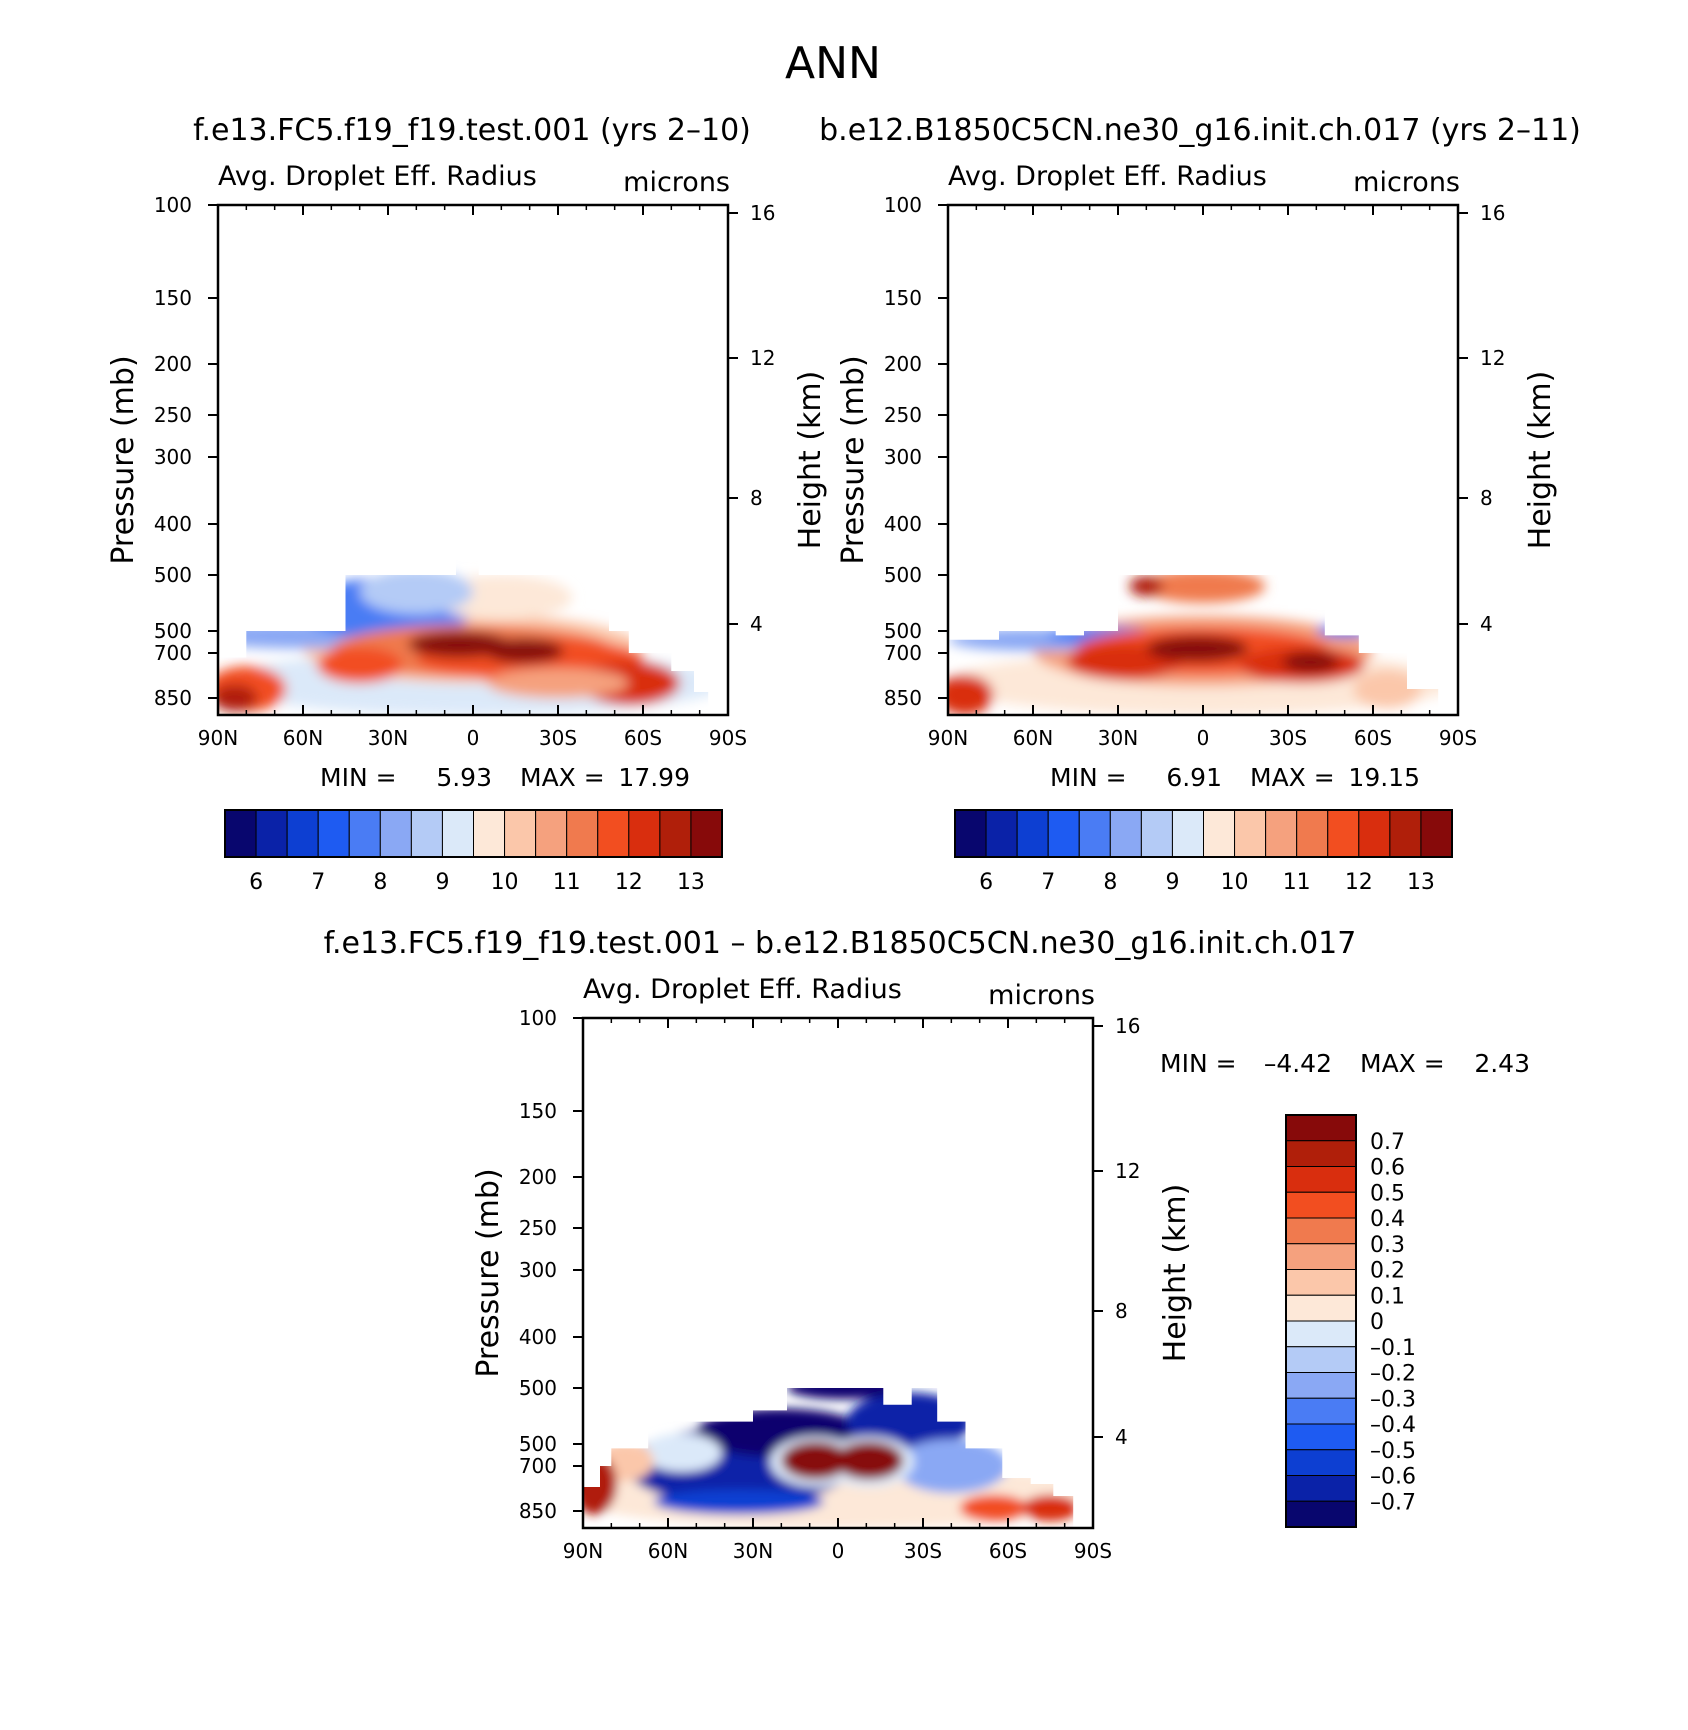 This screenshot has height=1730, width=1688. I want to click on min-max-stats: MIN = 5.93 MAX = 17.99, so click(505, 777).